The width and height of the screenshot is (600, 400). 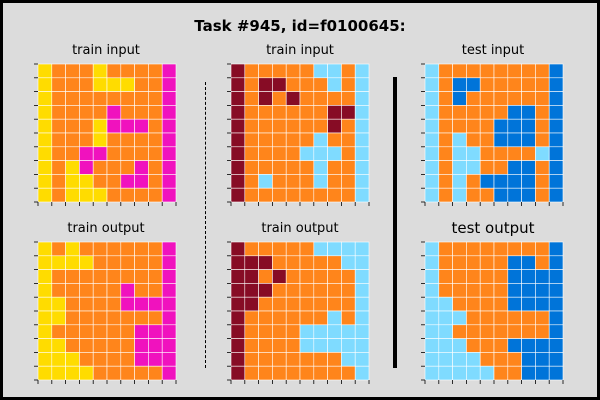 What do you see at coordinates (395, 222) in the screenshot?
I see `solid-separator` at bounding box center [395, 222].